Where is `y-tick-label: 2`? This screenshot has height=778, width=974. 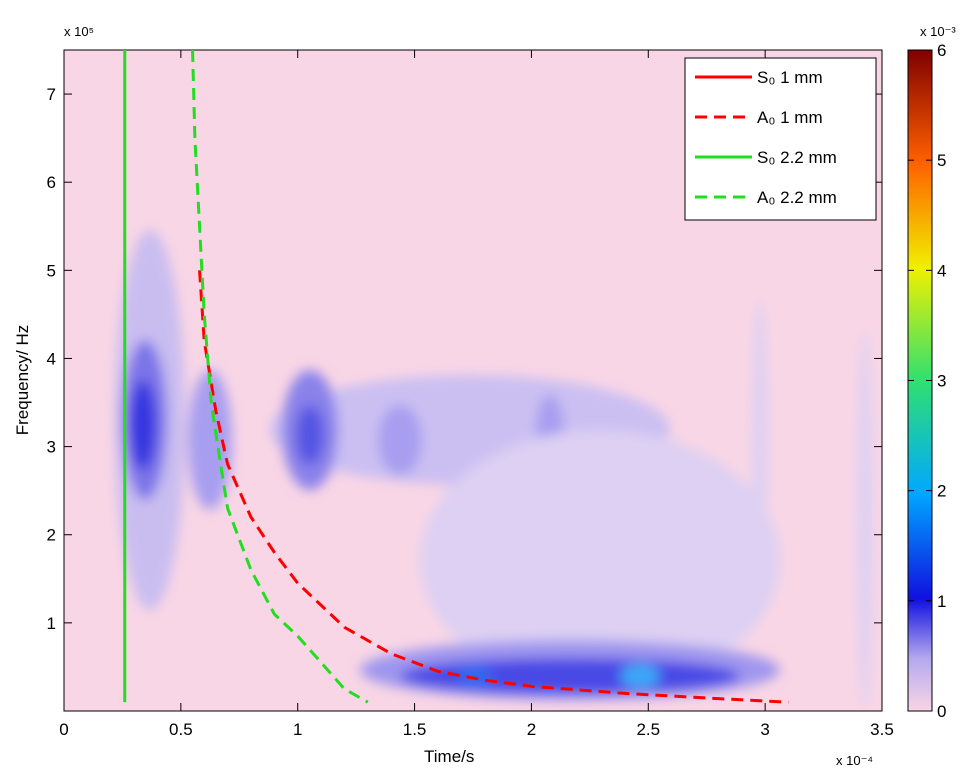
y-tick-label: 2 is located at coordinates (51, 535).